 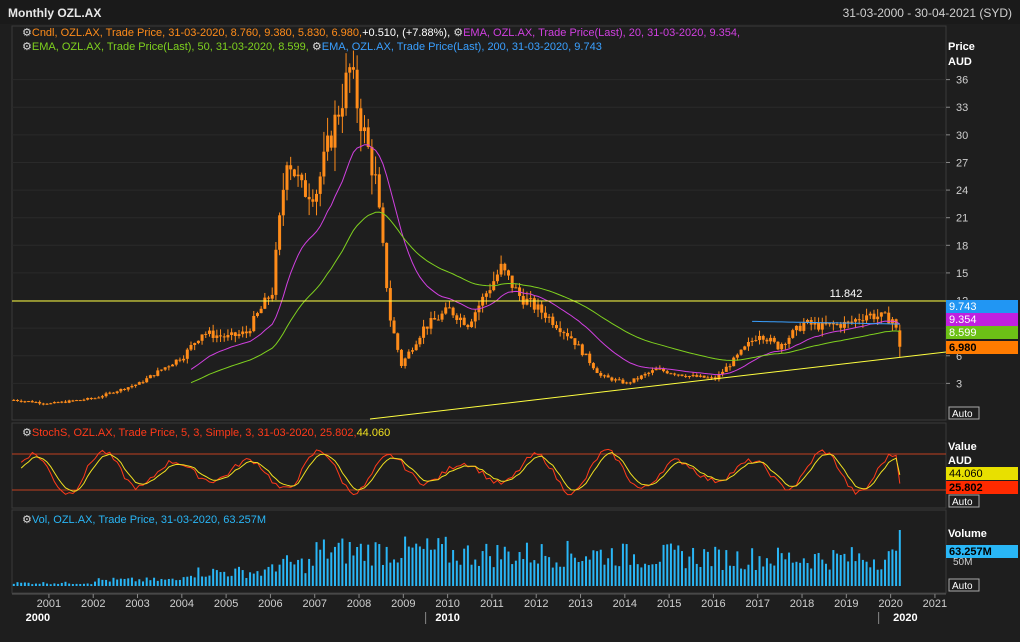 I want to click on ema200-line, so click(x=826, y=322).